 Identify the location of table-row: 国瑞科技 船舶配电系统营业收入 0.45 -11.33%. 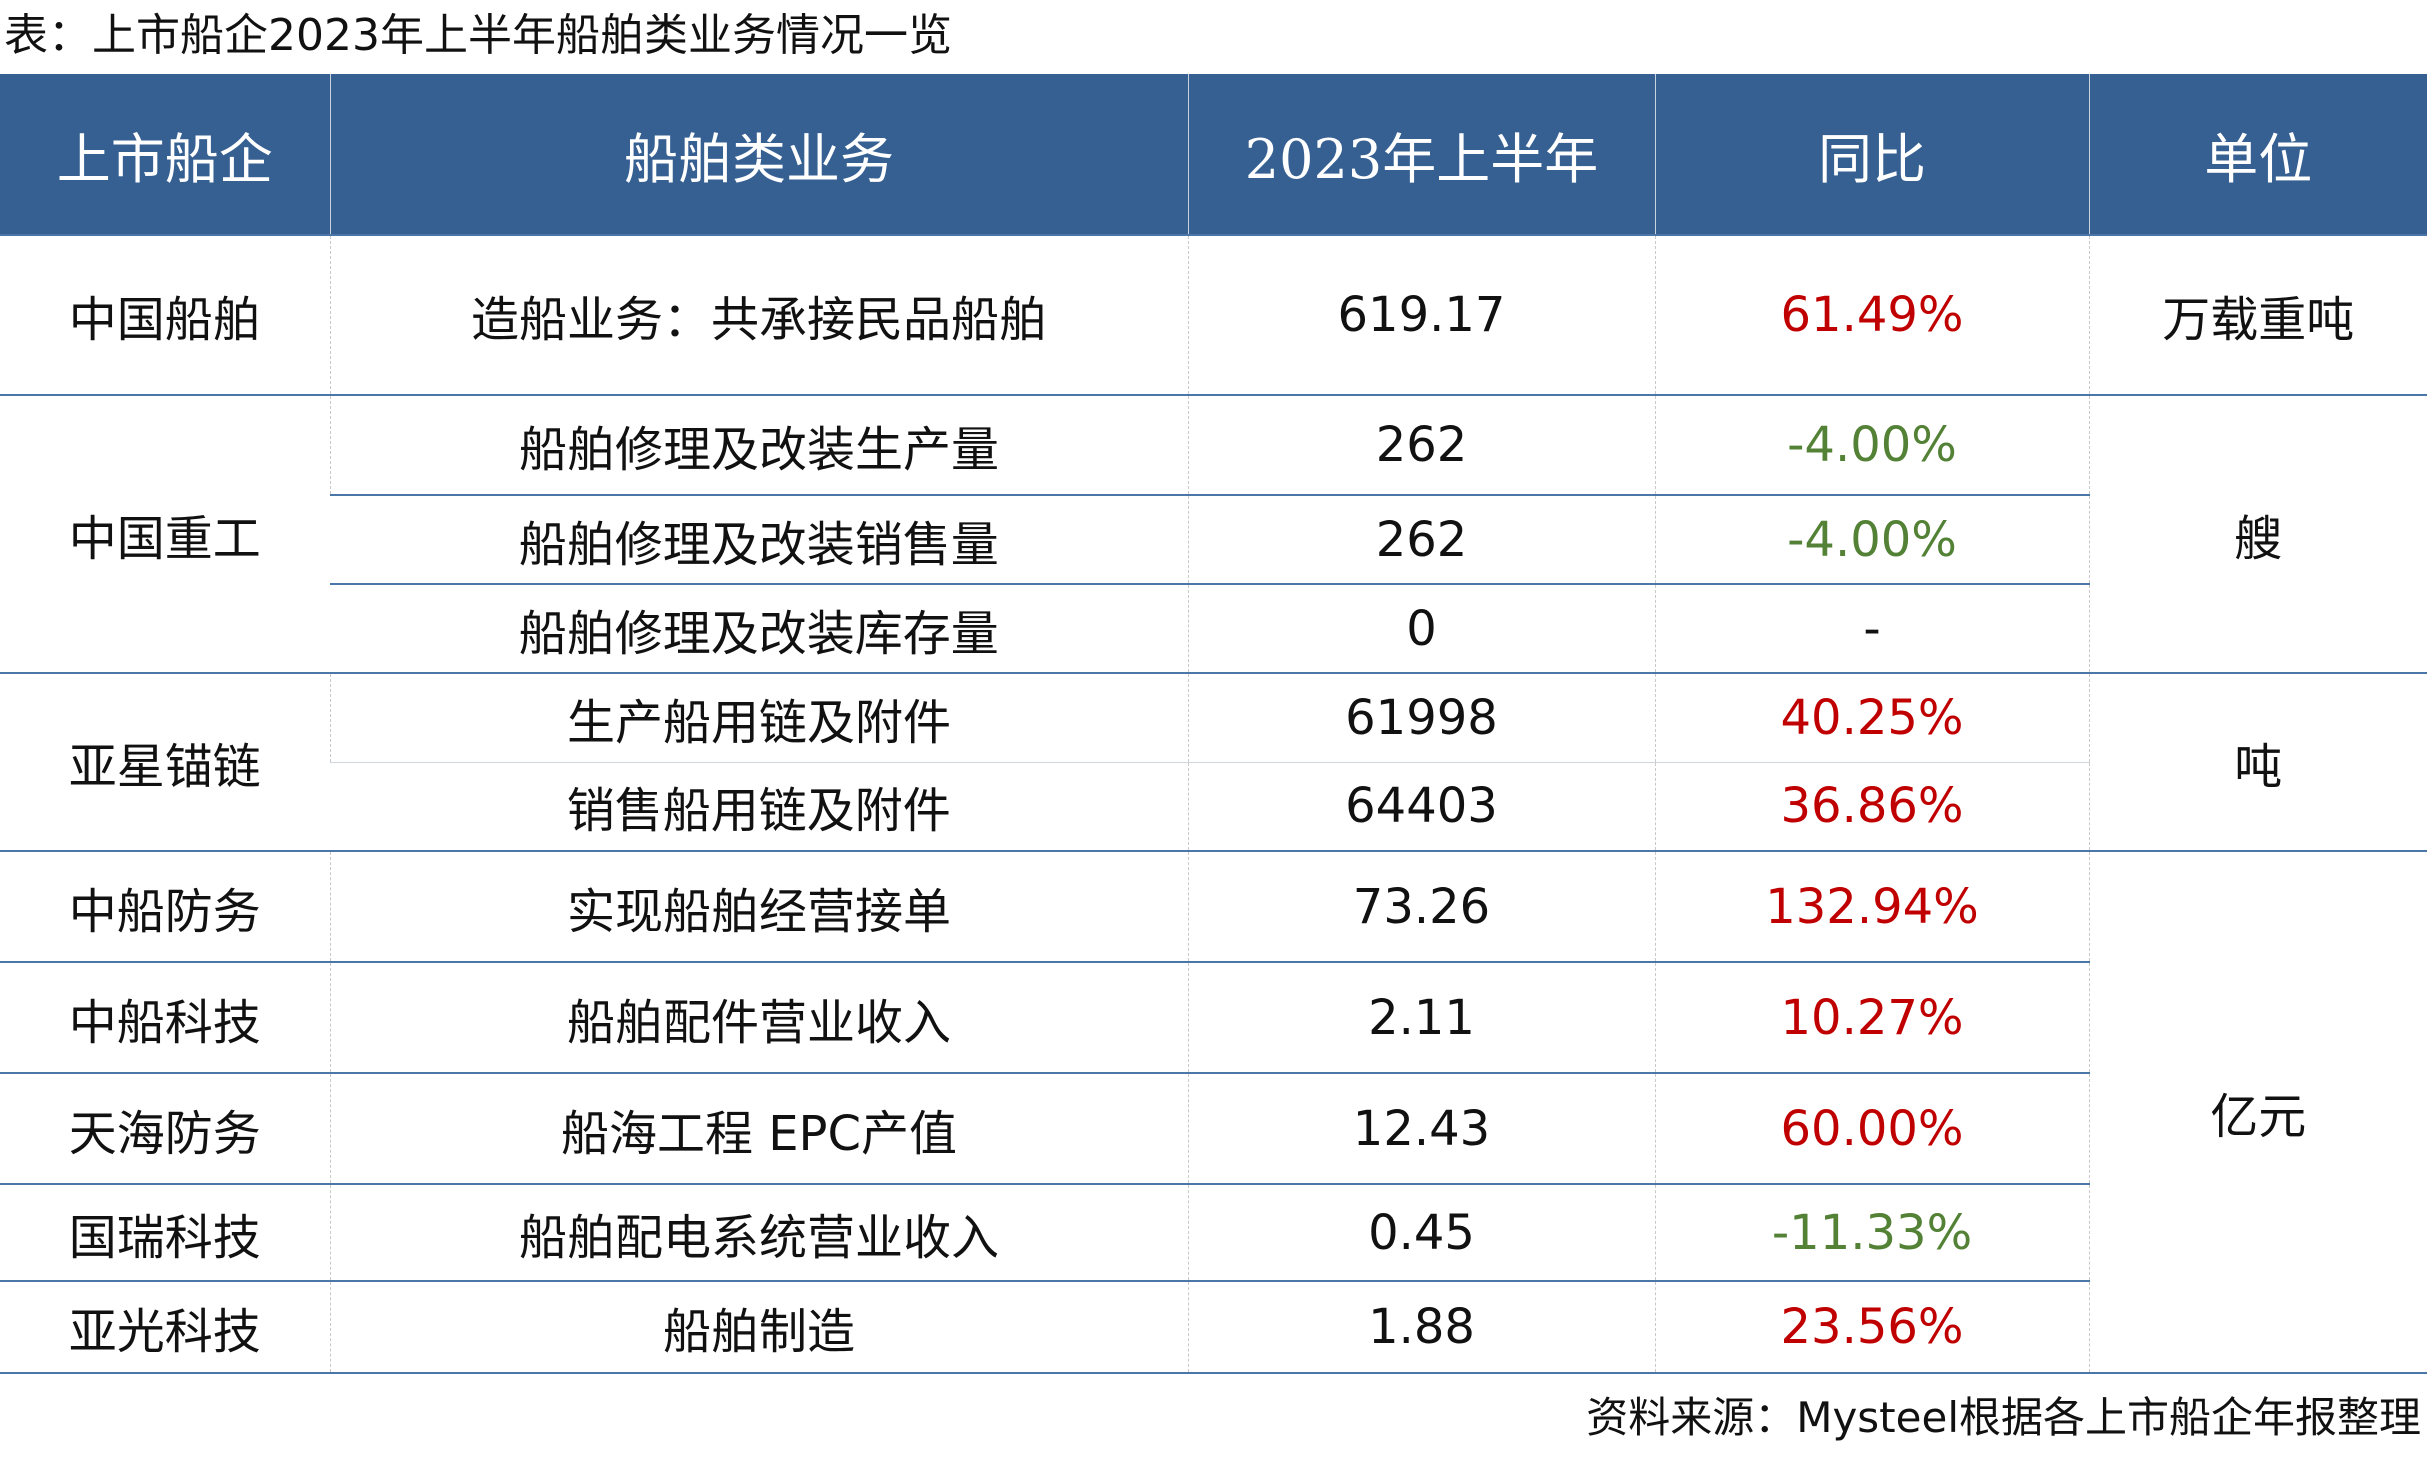
(1213, 1232).